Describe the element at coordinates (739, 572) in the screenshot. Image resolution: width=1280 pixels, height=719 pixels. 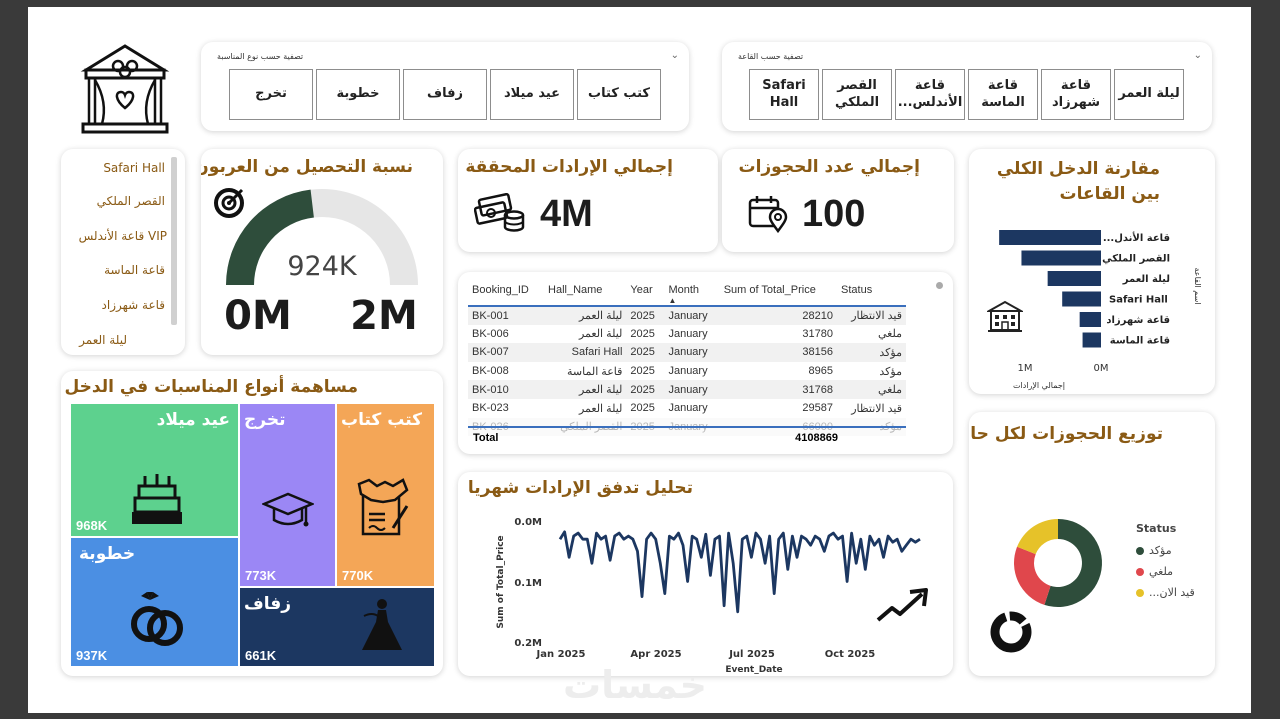
I see `revenue-series-line` at that location.